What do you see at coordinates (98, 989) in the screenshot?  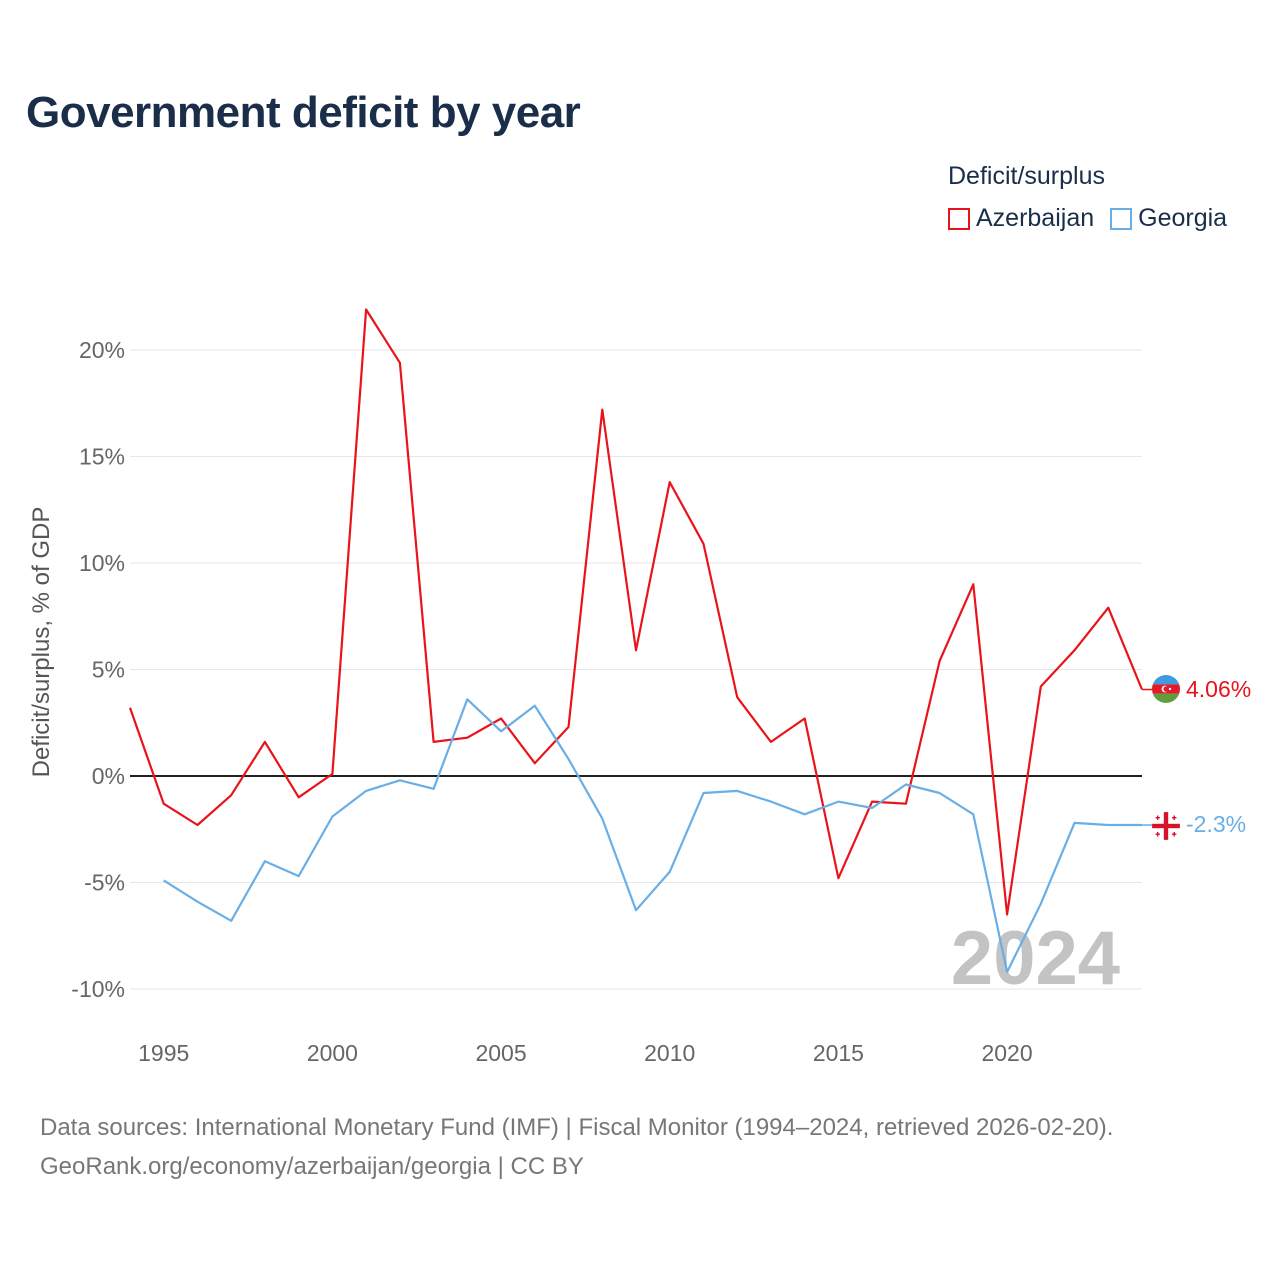 I see `y-tick-label: -10%` at bounding box center [98, 989].